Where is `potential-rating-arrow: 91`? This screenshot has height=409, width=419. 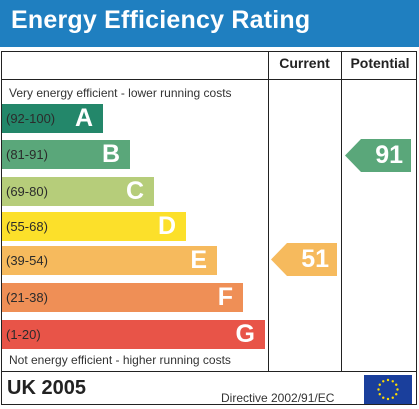
potential-rating-arrow: 91 is located at coordinates (378, 155).